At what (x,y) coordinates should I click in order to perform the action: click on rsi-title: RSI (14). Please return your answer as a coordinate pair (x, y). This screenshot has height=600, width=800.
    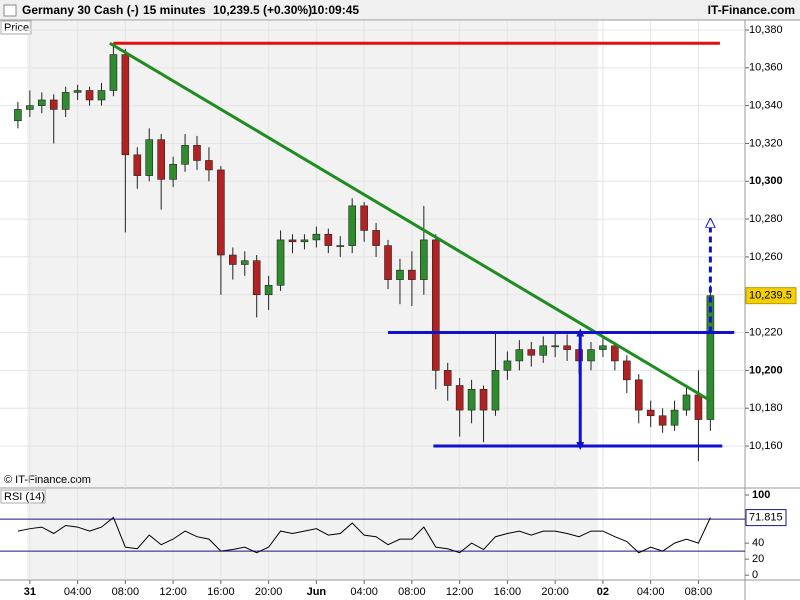
    Looking at the image, I should click on (24, 497).